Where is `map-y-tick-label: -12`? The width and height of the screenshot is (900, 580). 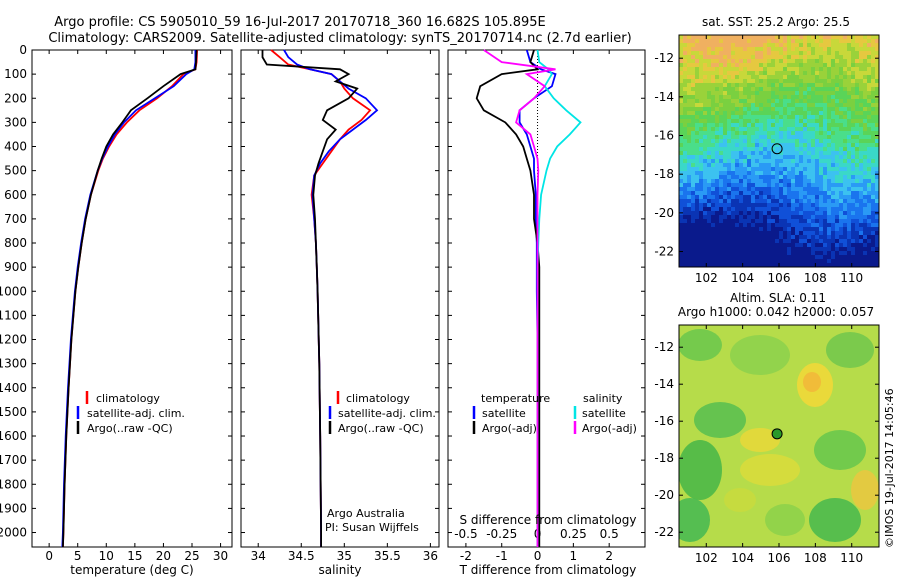 map-y-tick-label: -12 is located at coordinates (664, 347).